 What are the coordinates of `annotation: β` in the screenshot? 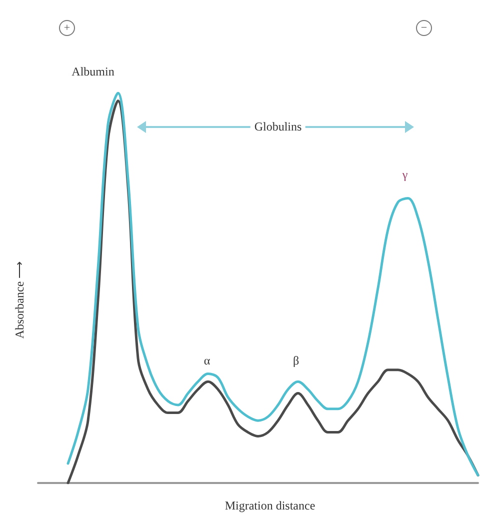 It's located at (296, 361).